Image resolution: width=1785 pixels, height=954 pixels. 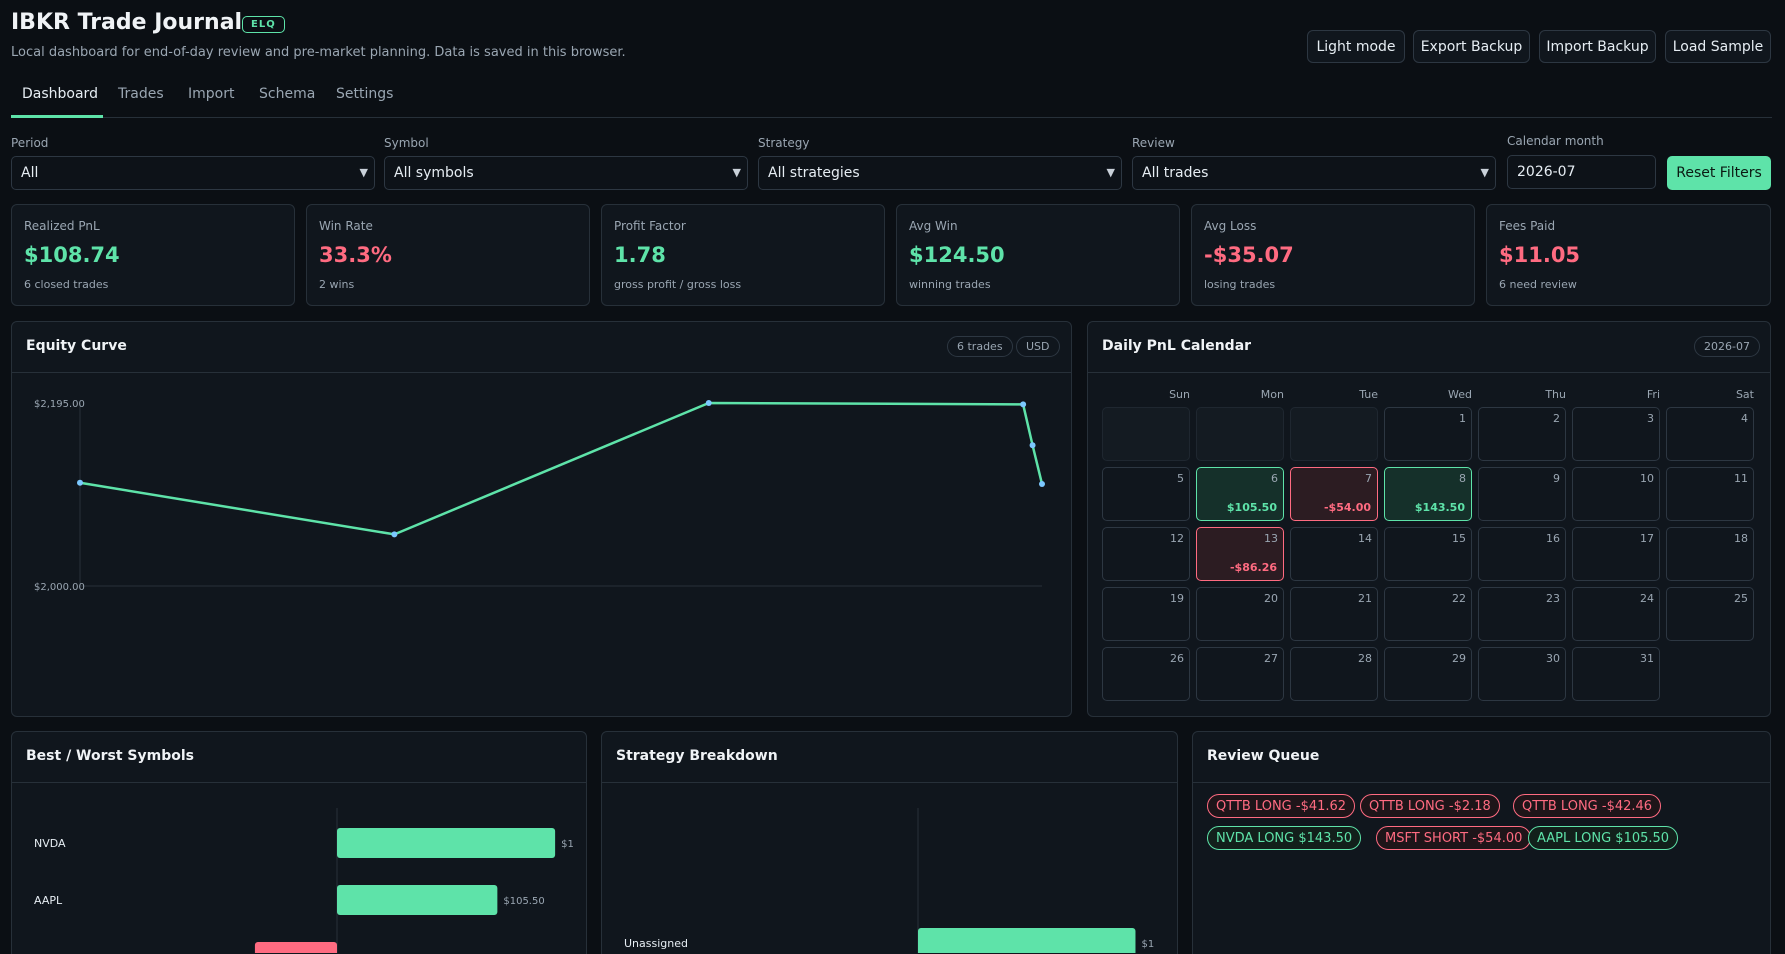 What do you see at coordinates (365, 94) in the screenshot?
I see `tab-settings: Settings` at bounding box center [365, 94].